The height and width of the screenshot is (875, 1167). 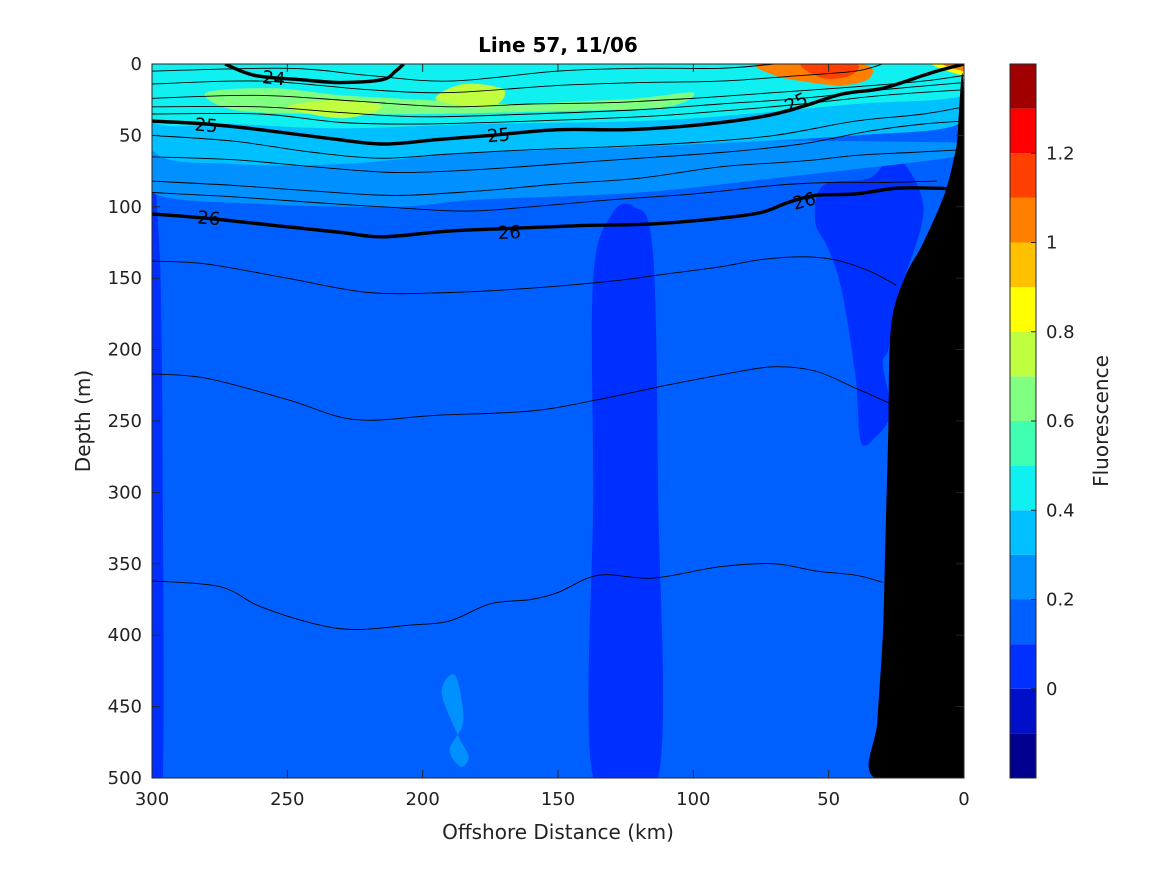 What do you see at coordinates (1101, 421) in the screenshot?
I see `colorbar-label: Fluorescence` at bounding box center [1101, 421].